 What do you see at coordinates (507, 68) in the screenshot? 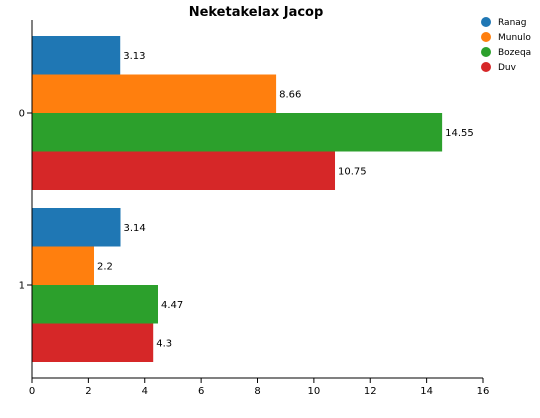
I see `legend-label: Duv` at bounding box center [507, 68].